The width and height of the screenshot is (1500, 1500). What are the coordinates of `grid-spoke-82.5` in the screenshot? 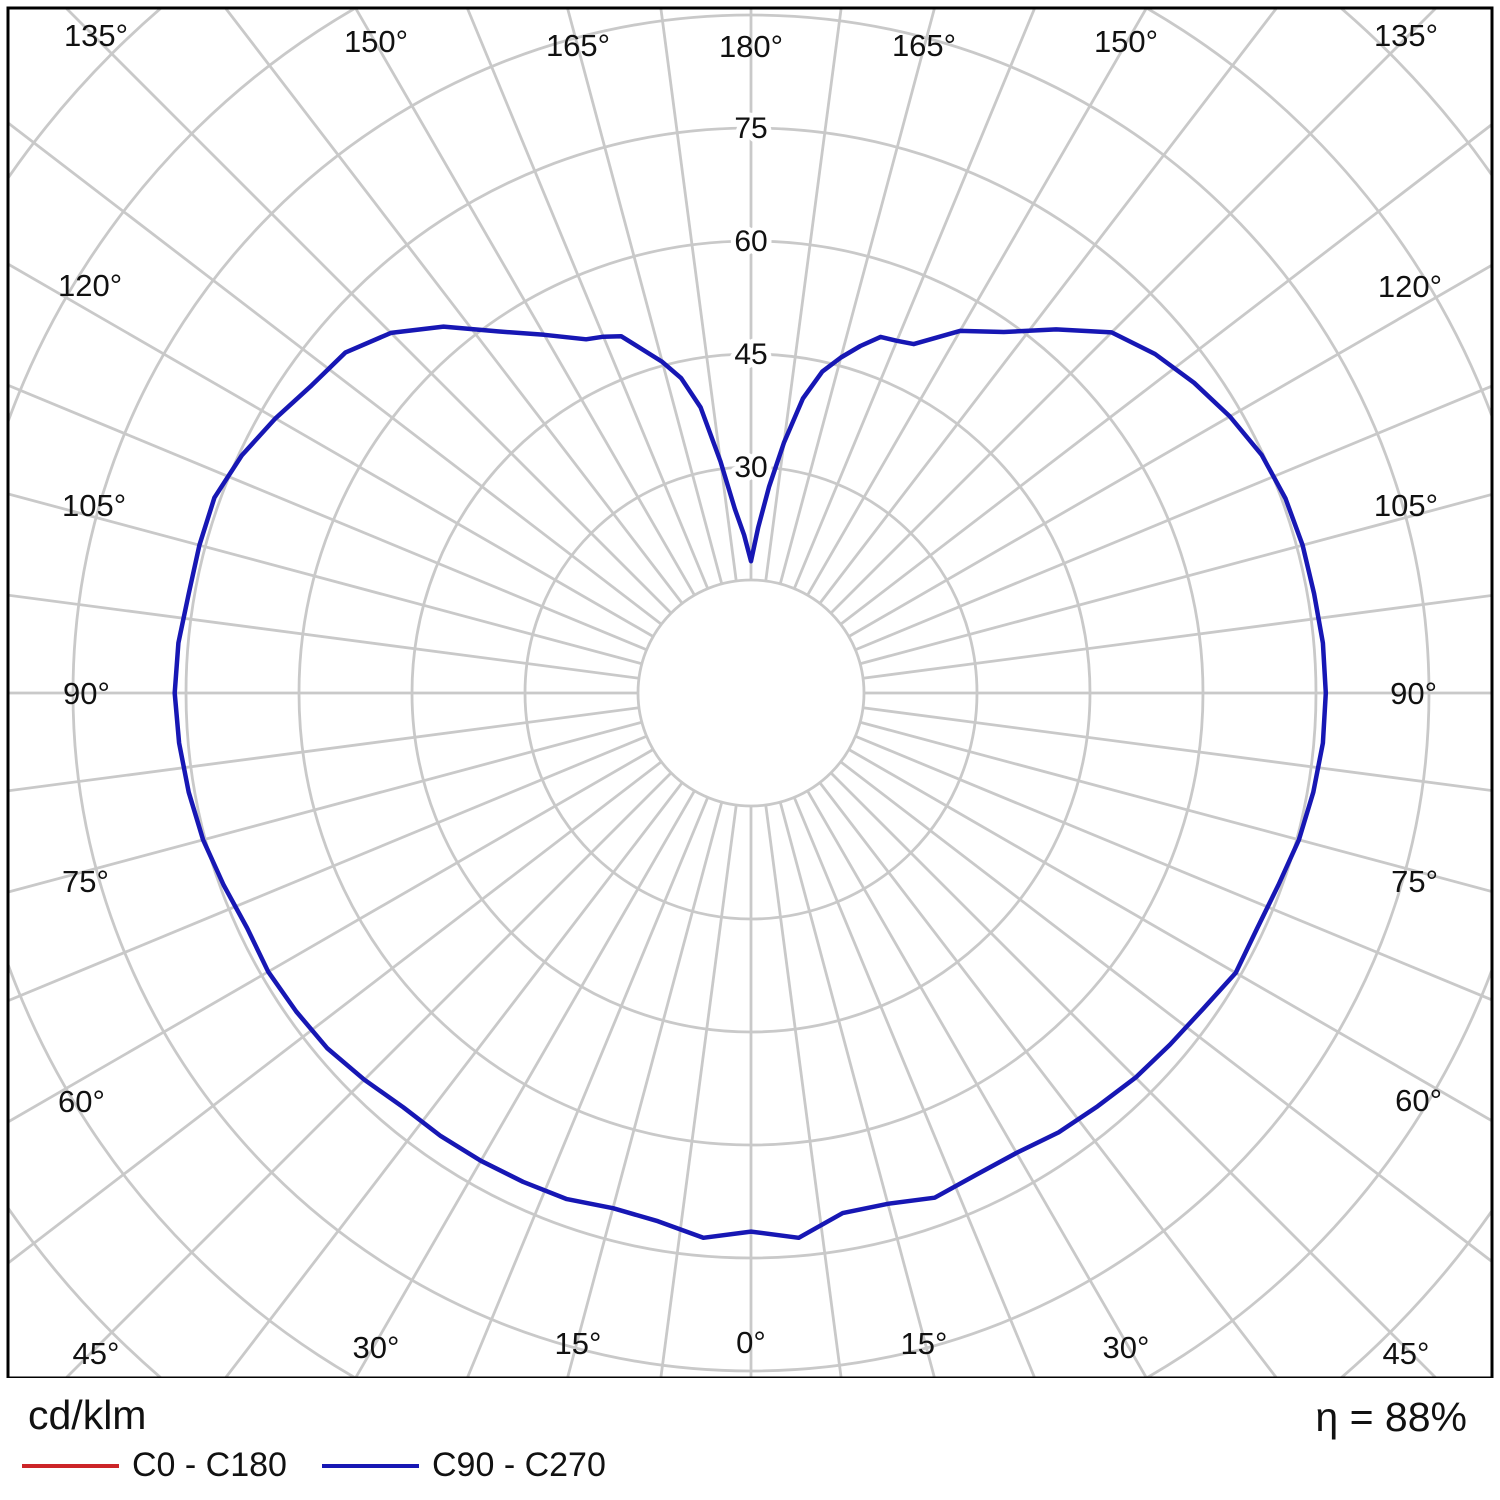 It's located at (1176, 749).